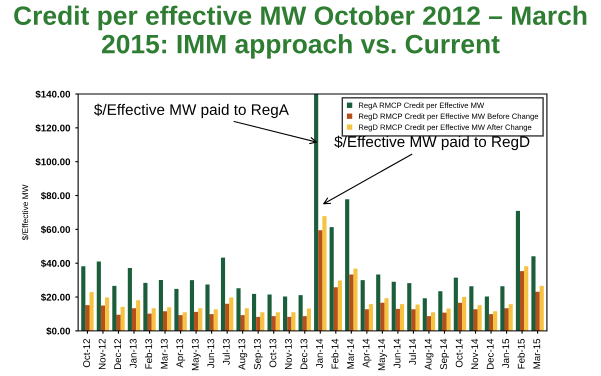 The image size is (601, 376). I want to click on chart-title: Credit per effective MW October 2012 – March 2015: IMM approach vs. Current, so click(300, 32).